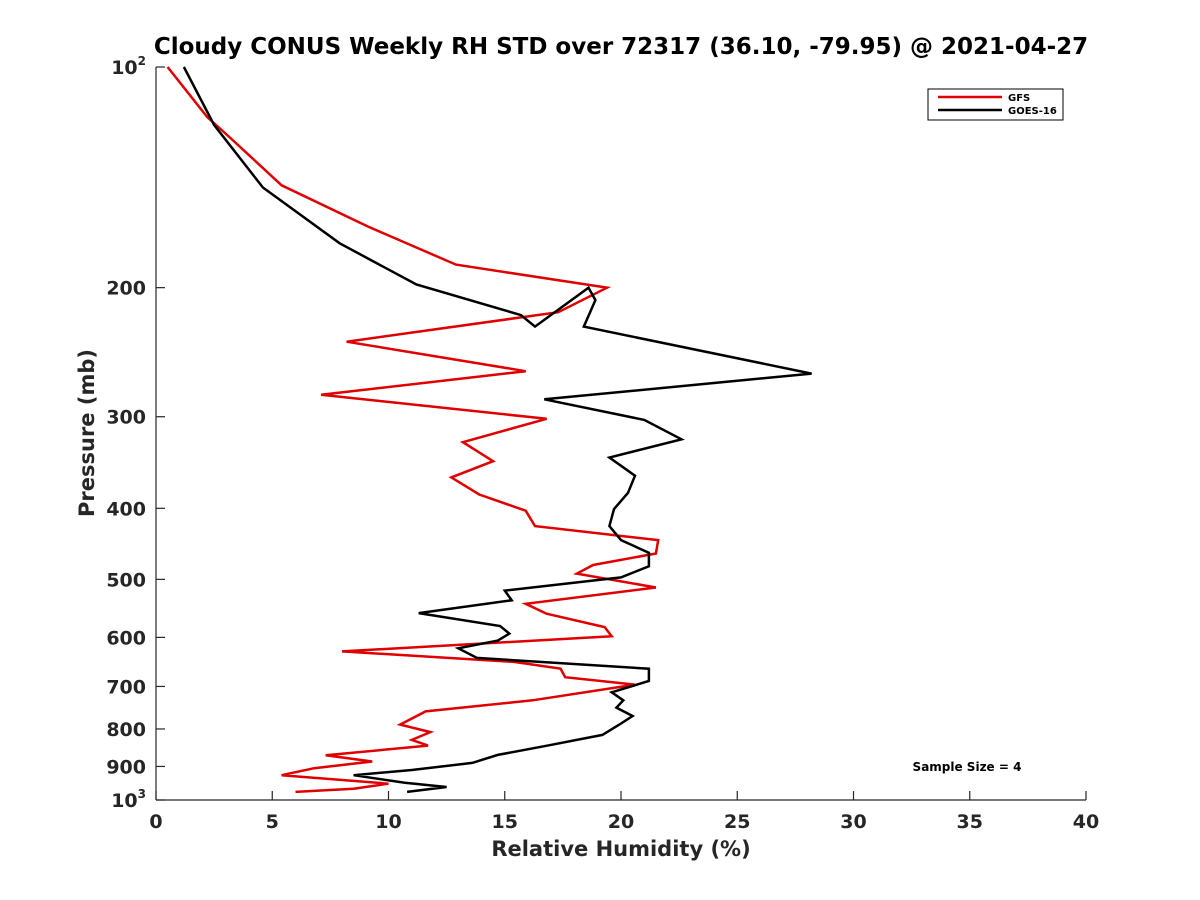 This screenshot has height=900, width=1200. I want to click on y-tick-label: 10², so click(128, 66).